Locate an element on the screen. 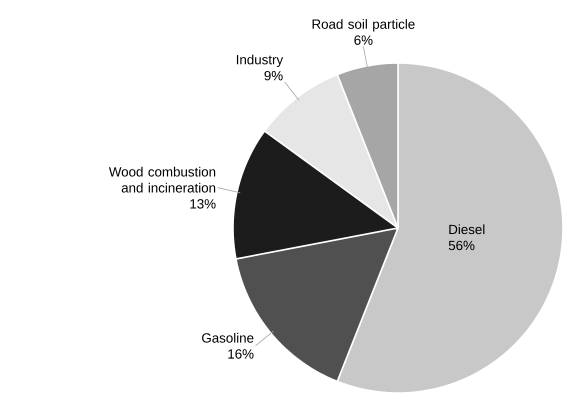  data-label: 13% is located at coordinates (203, 204).